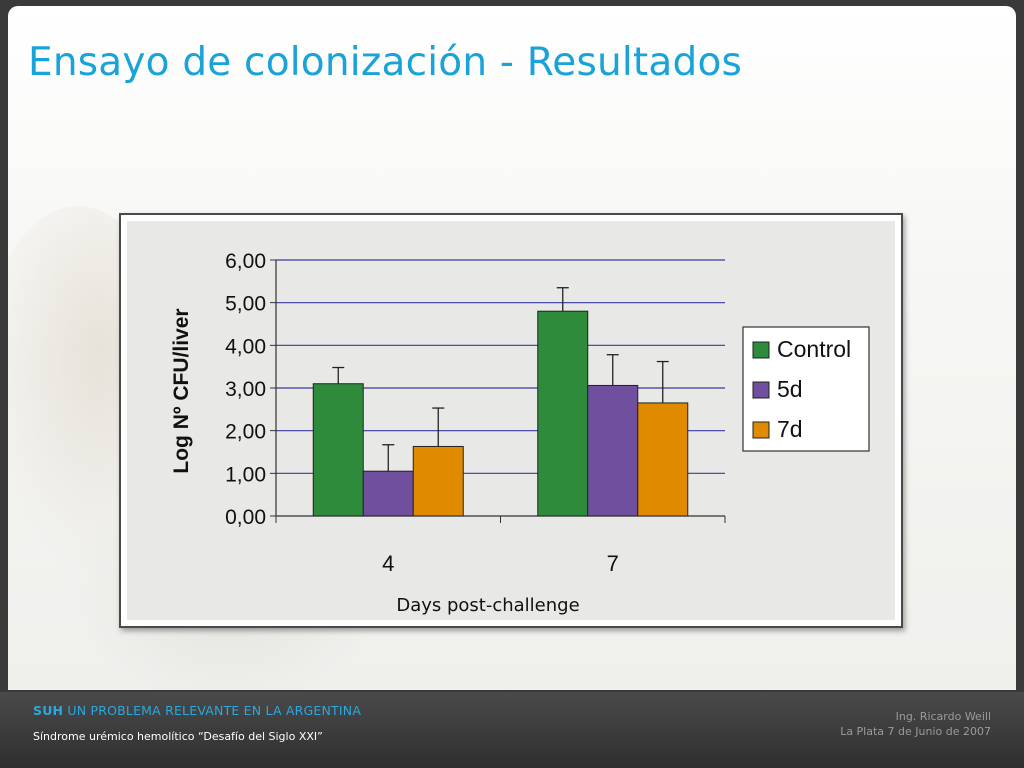 The image size is (1024, 768). Describe the element at coordinates (790, 389) in the screenshot. I see `legend-label-5d: 5d` at that location.